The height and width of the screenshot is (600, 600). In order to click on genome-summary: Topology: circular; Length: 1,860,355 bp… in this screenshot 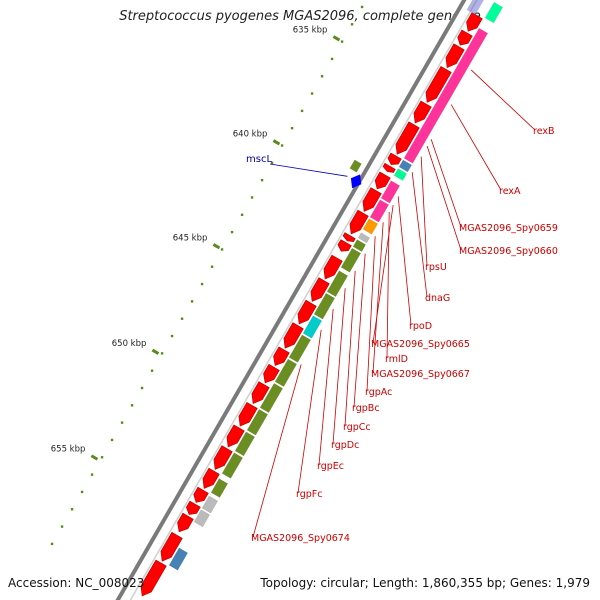, I will do `click(425, 583)`.